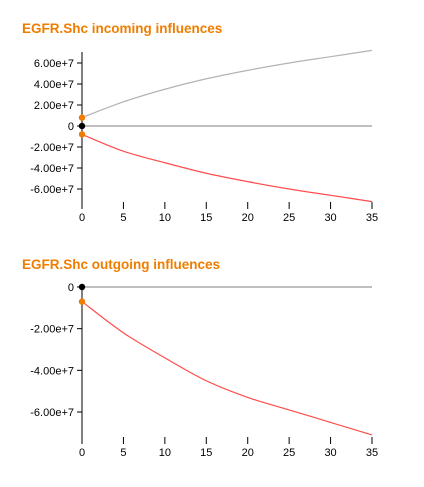 The height and width of the screenshot is (487, 424). I want to click on outgoing-x-tick-label: 35, so click(372, 453).